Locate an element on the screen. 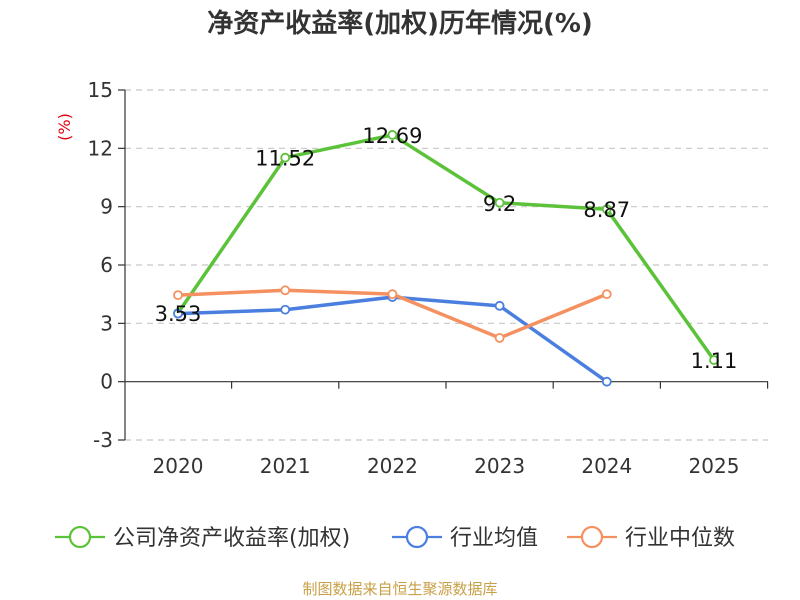 Image resolution: width=800 pixels, height=600 pixels. y-unit-label: (%) is located at coordinates (64, 127).